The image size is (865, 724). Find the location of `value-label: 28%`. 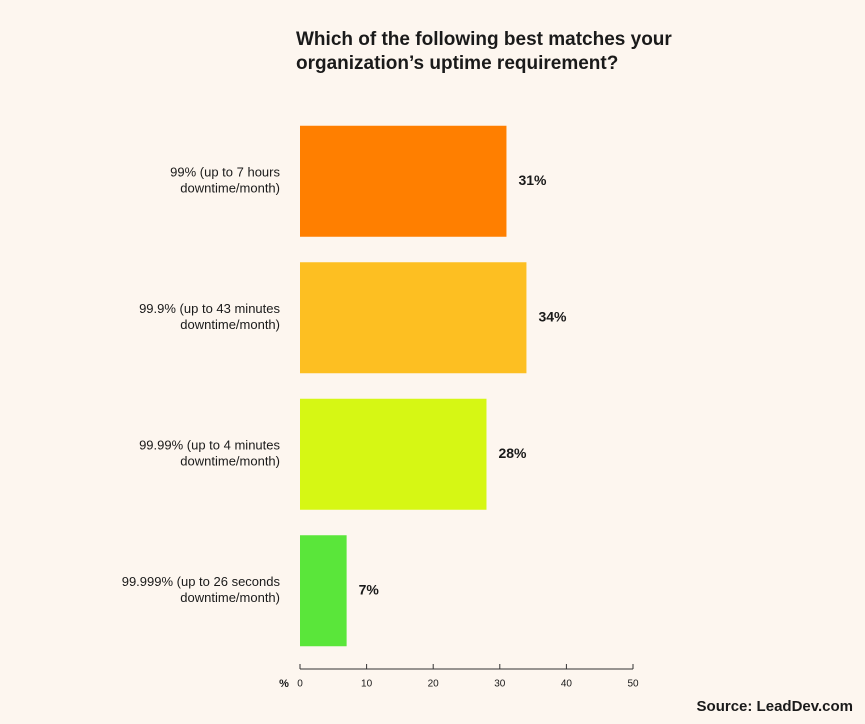

value-label: 28% is located at coordinates (512, 453).